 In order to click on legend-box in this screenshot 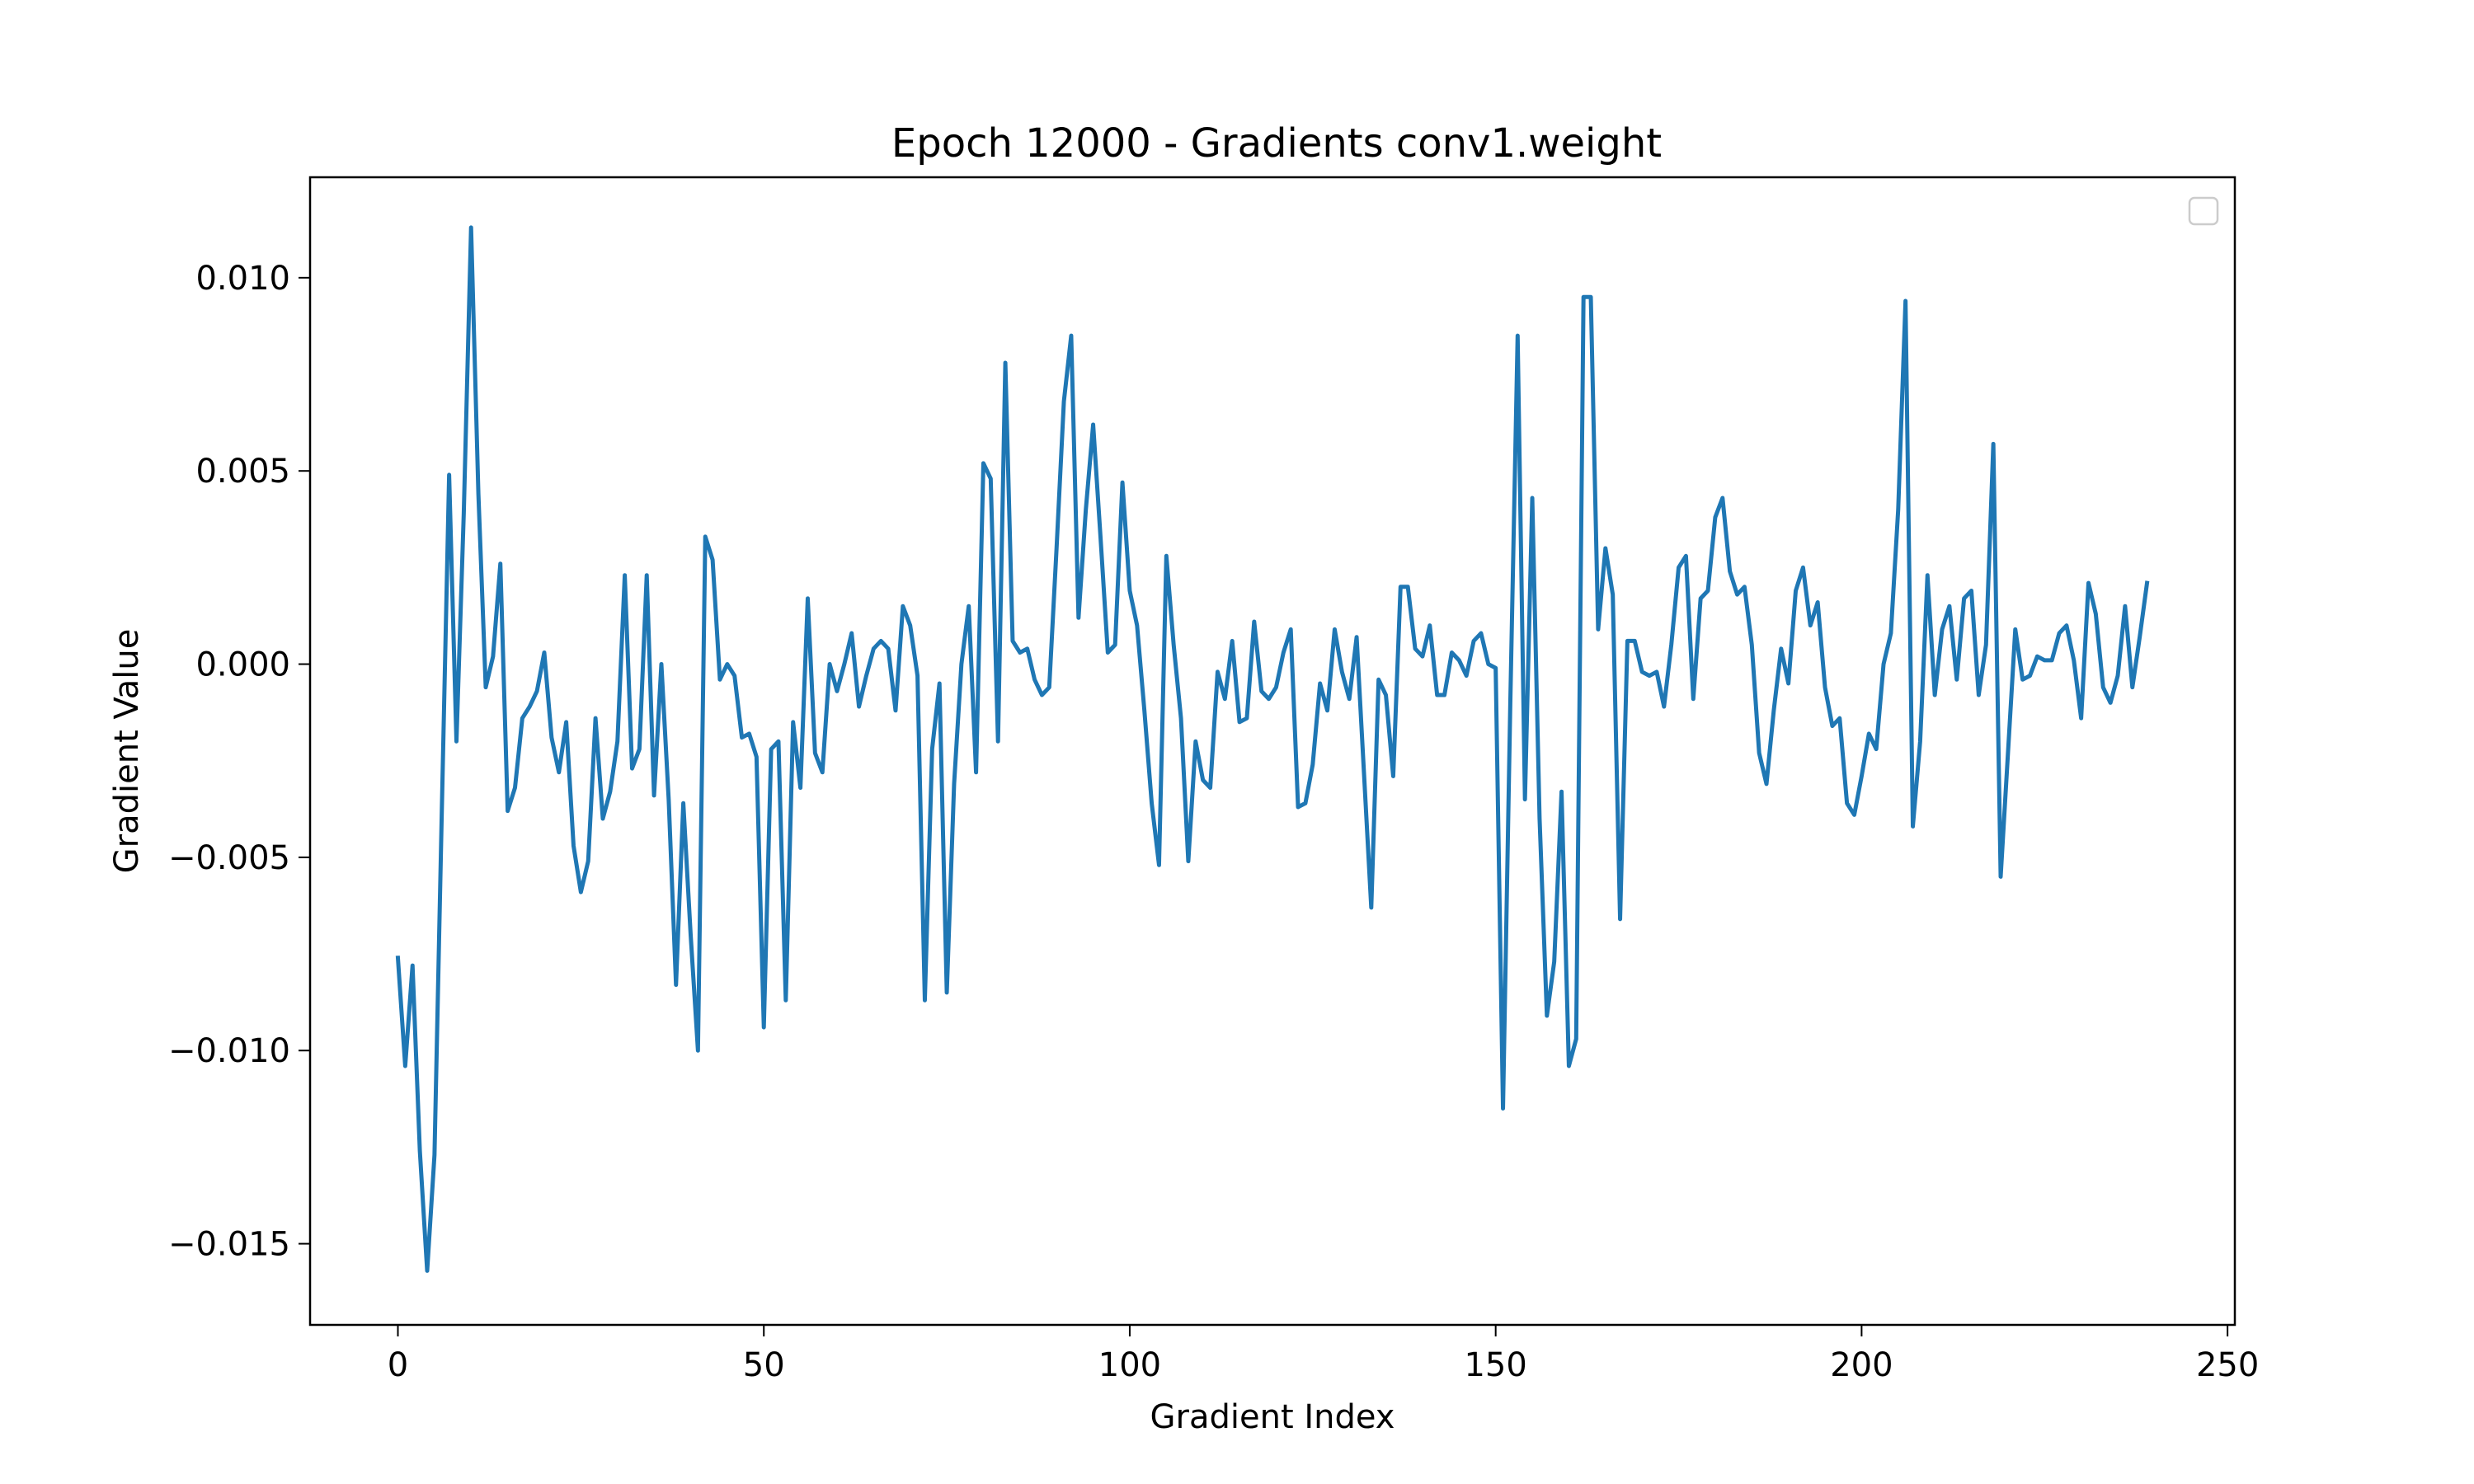, I will do `click(2203, 211)`.